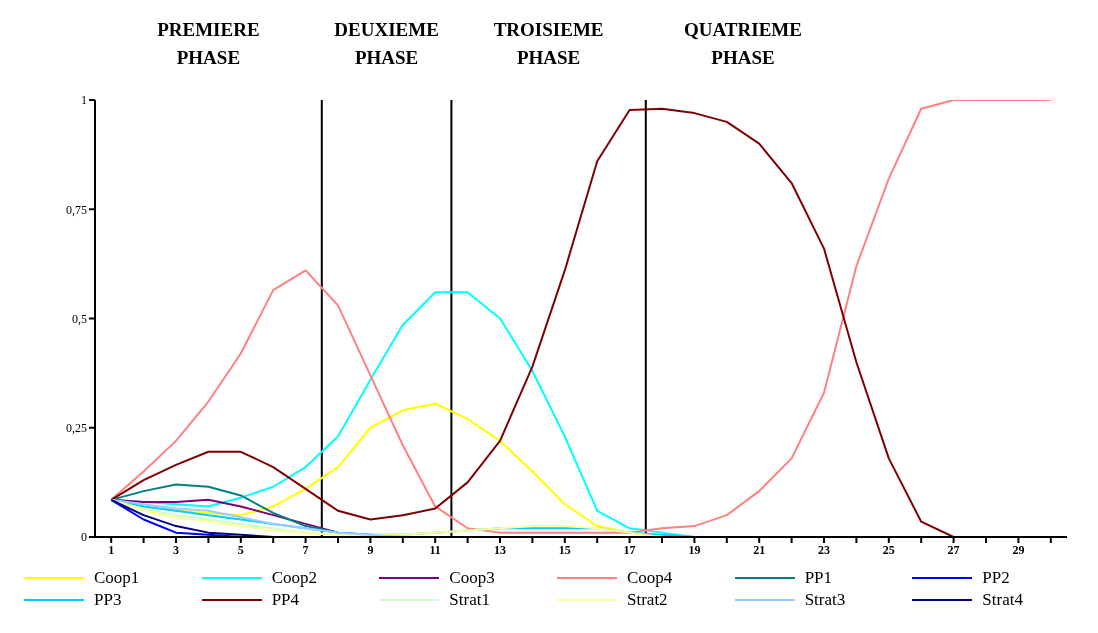 The image size is (1098, 633). I want to click on x-tick-label: 23, so click(824, 549).